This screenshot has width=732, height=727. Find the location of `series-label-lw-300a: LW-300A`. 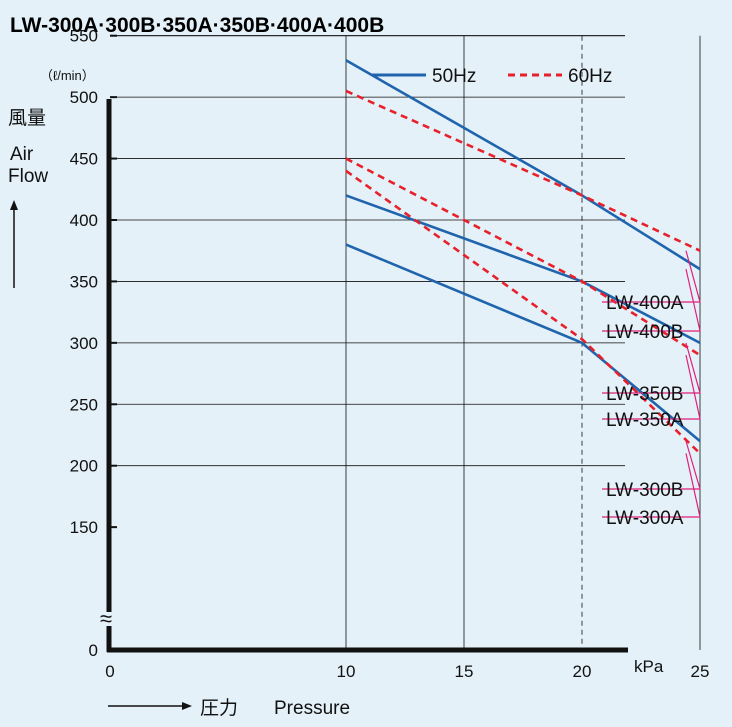

series-label-lw-300a: LW-300A is located at coordinates (645, 518).